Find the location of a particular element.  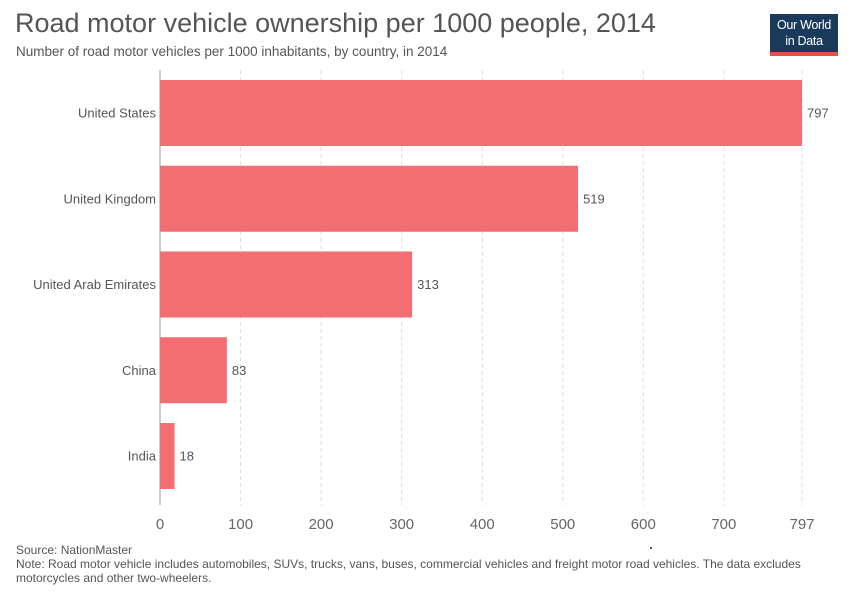

category-label: India is located at coordinates (142, 456).